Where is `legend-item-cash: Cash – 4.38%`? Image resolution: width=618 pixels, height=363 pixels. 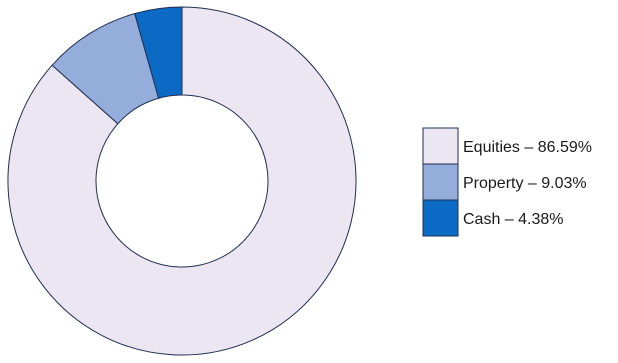
legend-item-cash: Cash – 4.38% is located at coordinates (493, 218).